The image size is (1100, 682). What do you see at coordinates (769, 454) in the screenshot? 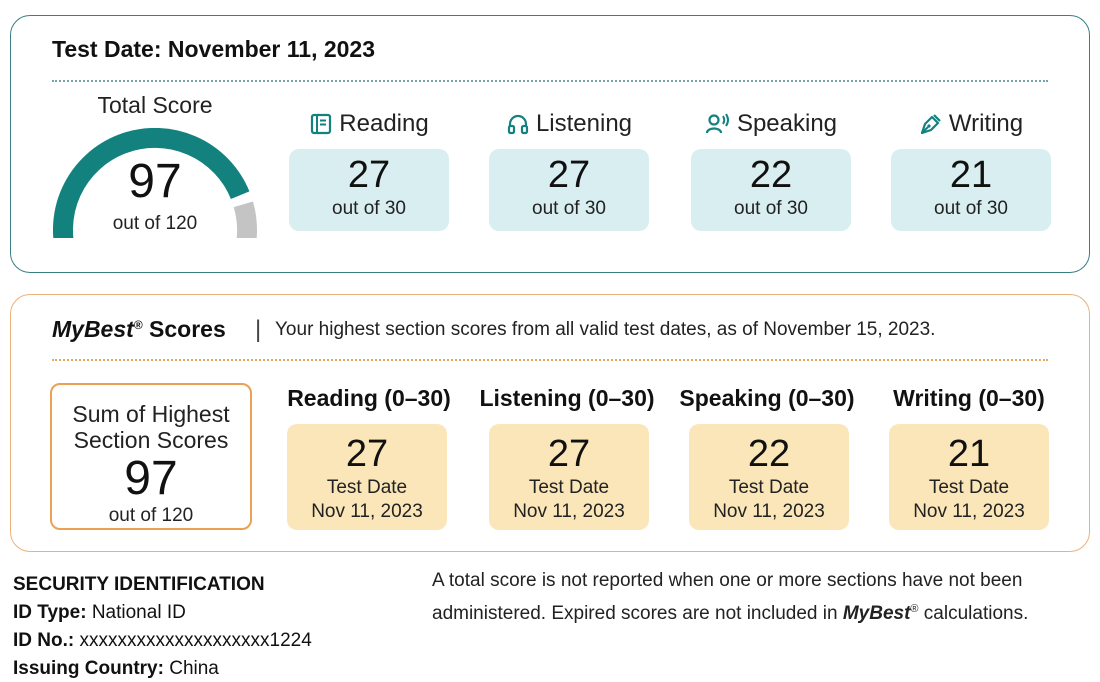
I see `mybest-score: 22` at bounding box center [769, 454].